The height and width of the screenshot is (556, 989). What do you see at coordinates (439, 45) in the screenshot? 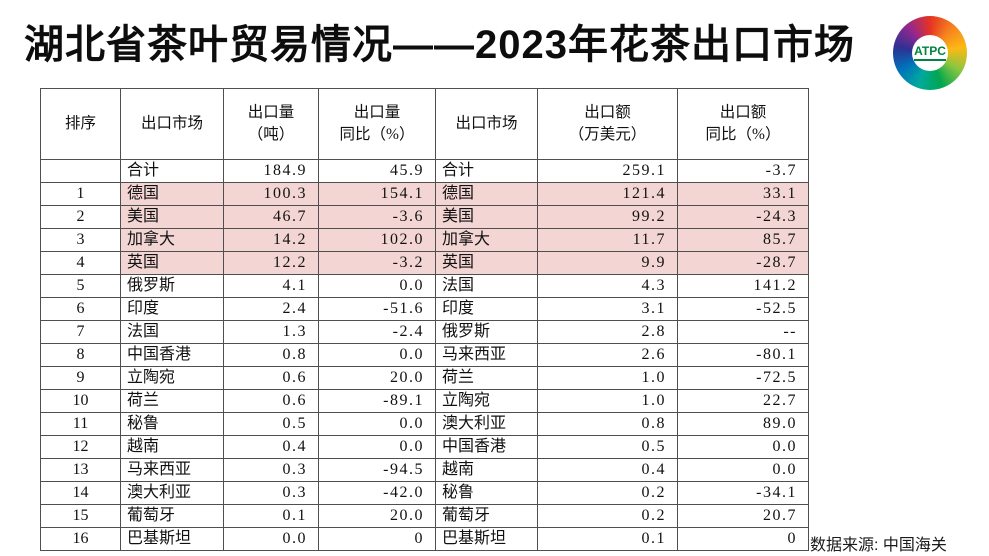
I see `page-title: 湖北省茶叶贸易情况——2023年花茶出口市场` at bounding box center [439, 45].